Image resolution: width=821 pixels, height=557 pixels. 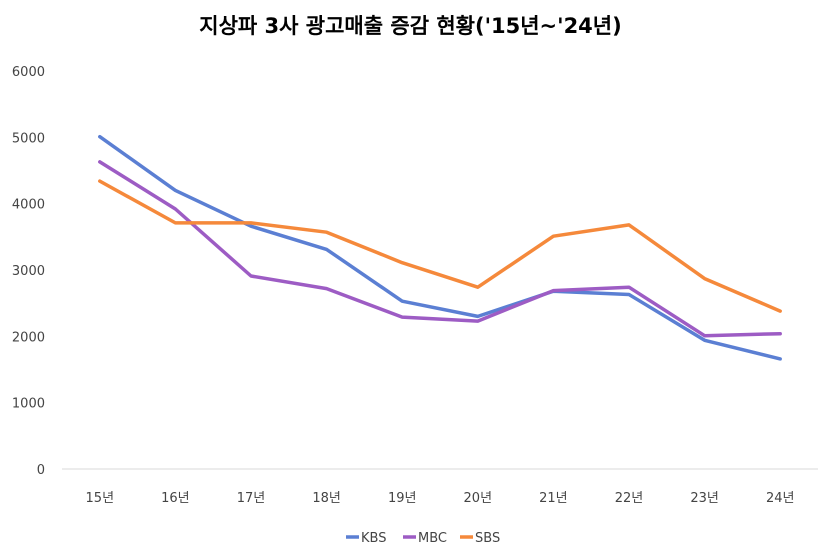 I want to click on y-tick-label: 3000, so click(x=28, y=271).